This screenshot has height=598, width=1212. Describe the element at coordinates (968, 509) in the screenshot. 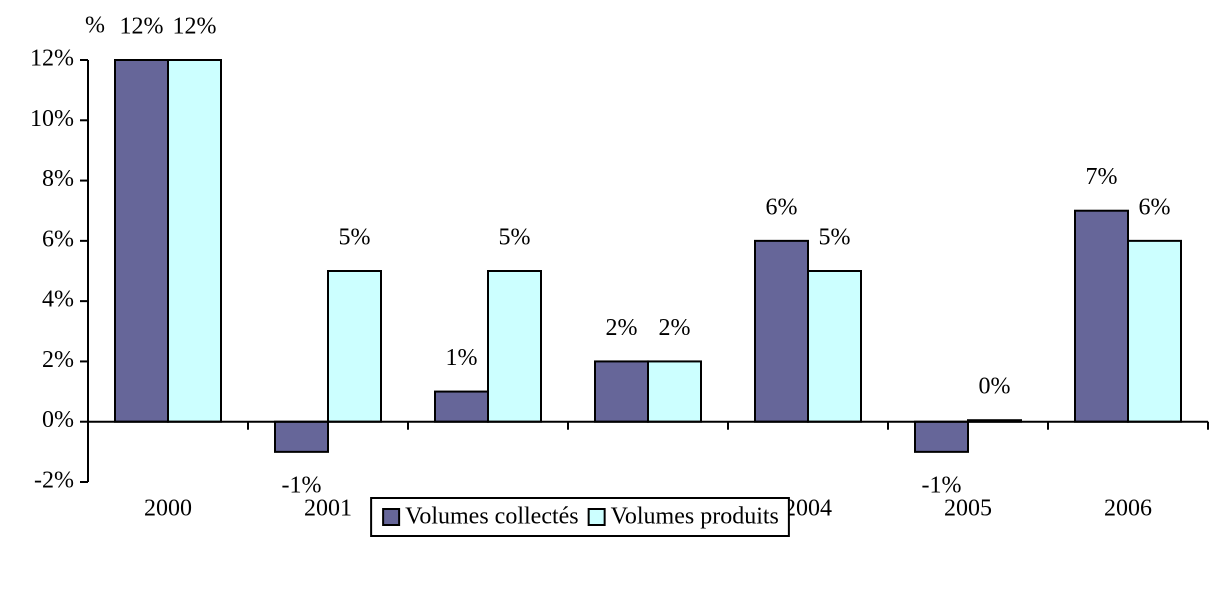

I see `x-tick-label: 2005` at that location.